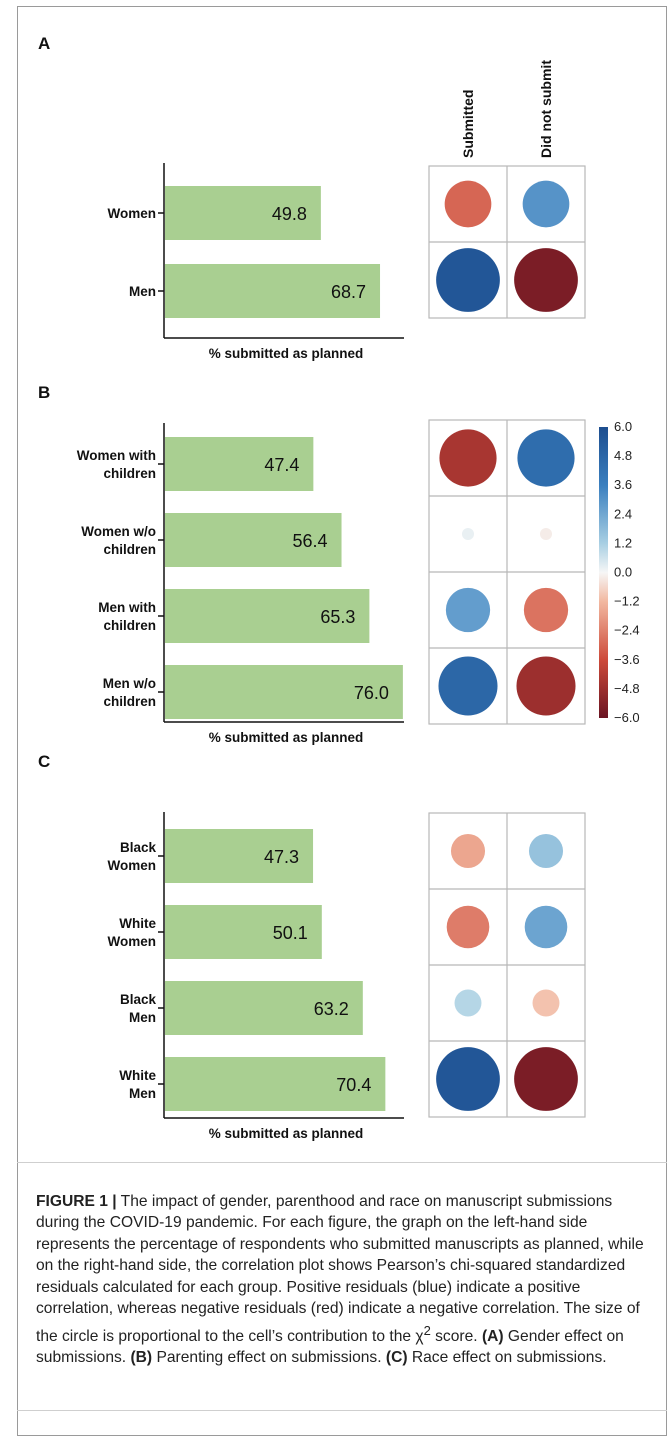 The width and height of the screenshot is (672, 1442). What do you see at coordinates (309, 541) in the screenshot?
I see `bar-value-label: 56.4` at bounding box center [309, 541].